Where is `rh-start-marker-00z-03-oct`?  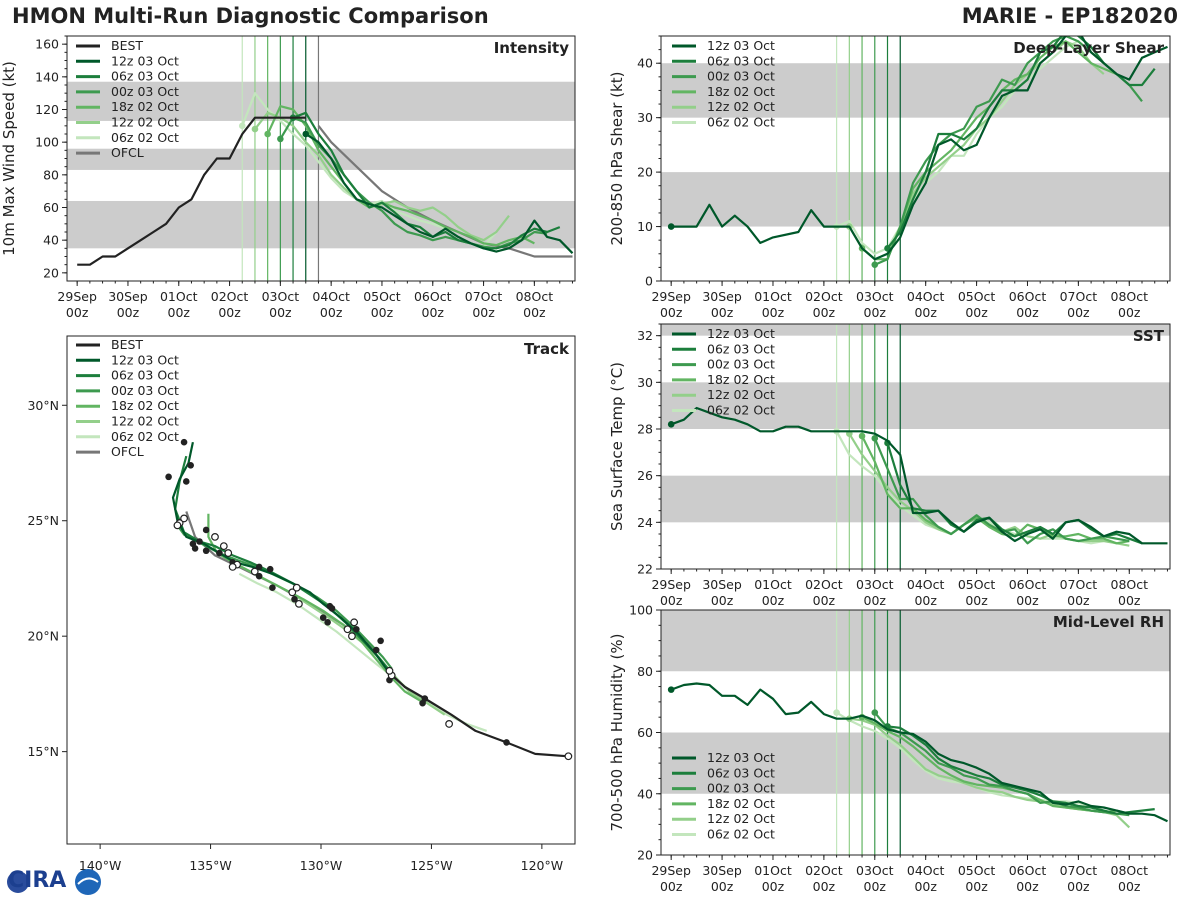
rh-start-marker-00z-03-oct is located at coordinates (875, 712).